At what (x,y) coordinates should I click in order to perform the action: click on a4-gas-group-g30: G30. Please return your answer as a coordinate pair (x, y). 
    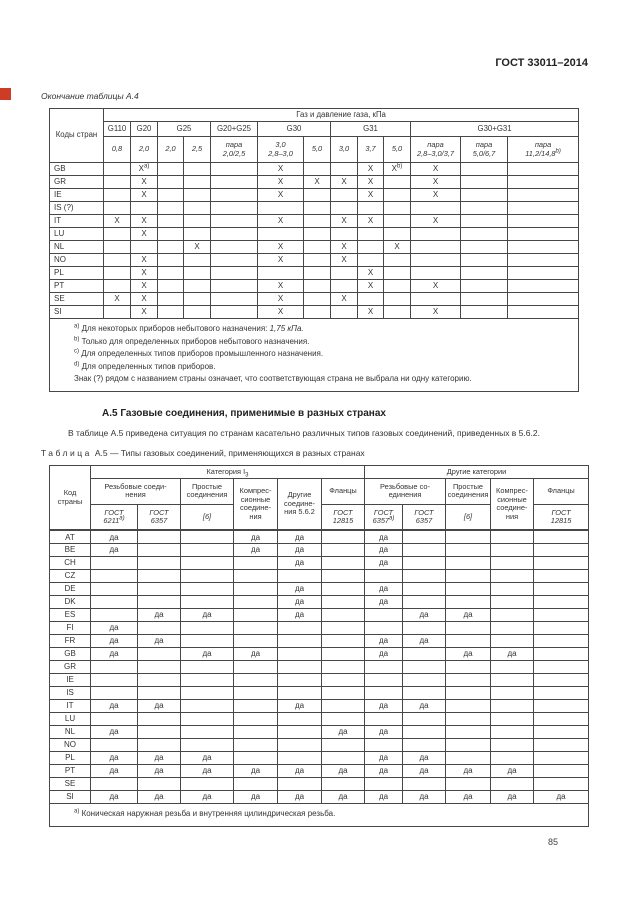
    Looking at the image, I should click on (294, 129).